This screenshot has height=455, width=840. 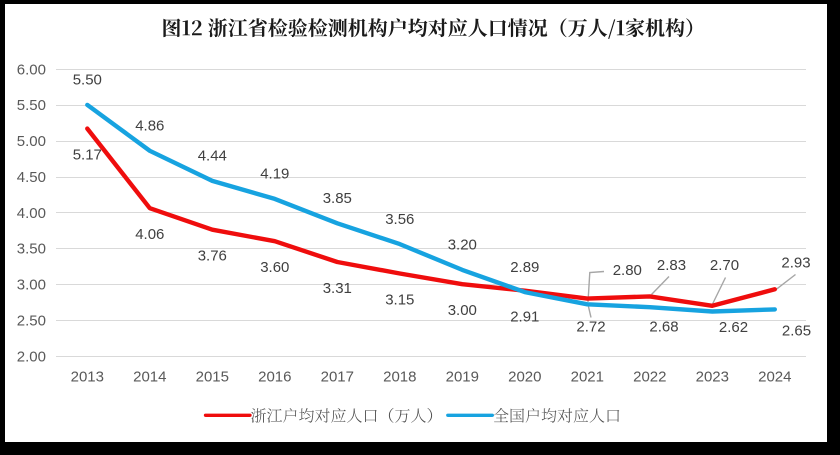 What do you see at coordinates (149, 377) in the screenshot?
I see `svg-text: 2014` at bounding box center [149, 377].